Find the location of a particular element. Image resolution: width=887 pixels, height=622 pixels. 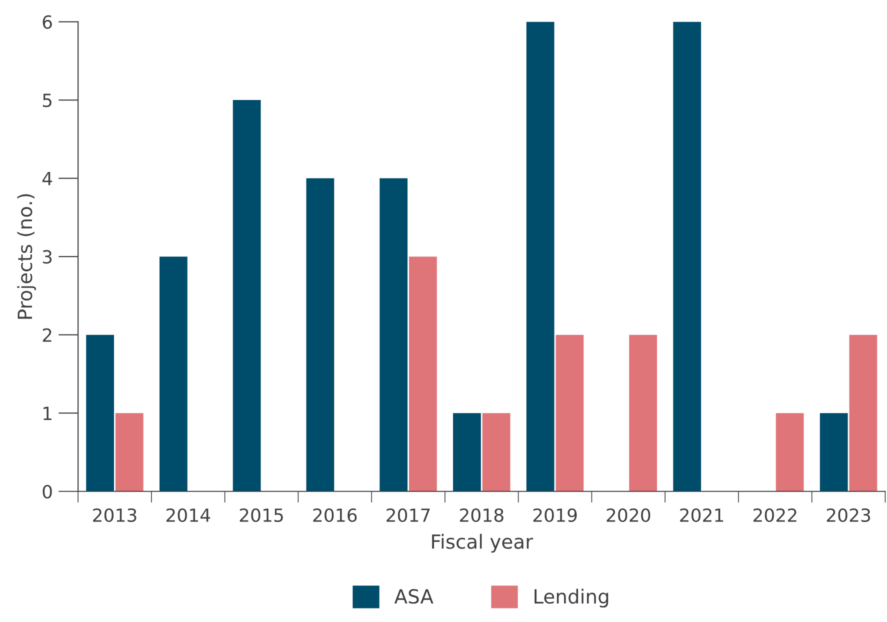

x-tick-label: 2017 is located at coordinates (408, 515).